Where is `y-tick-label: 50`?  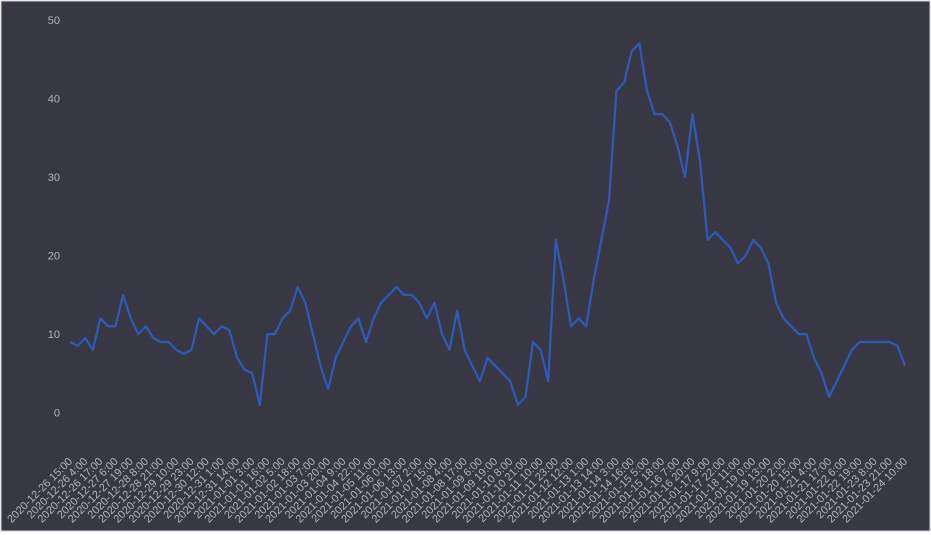
y-tick-label: 50 is located at coordinates (54, 21).